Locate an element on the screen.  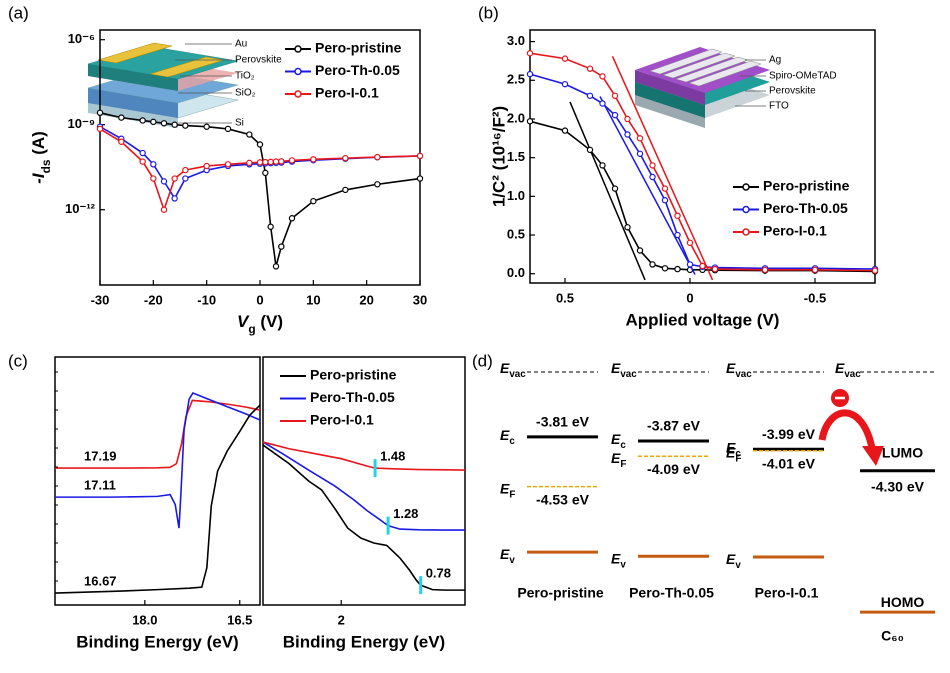
edge-label: 1.48 is located at coordinates (392, 456).